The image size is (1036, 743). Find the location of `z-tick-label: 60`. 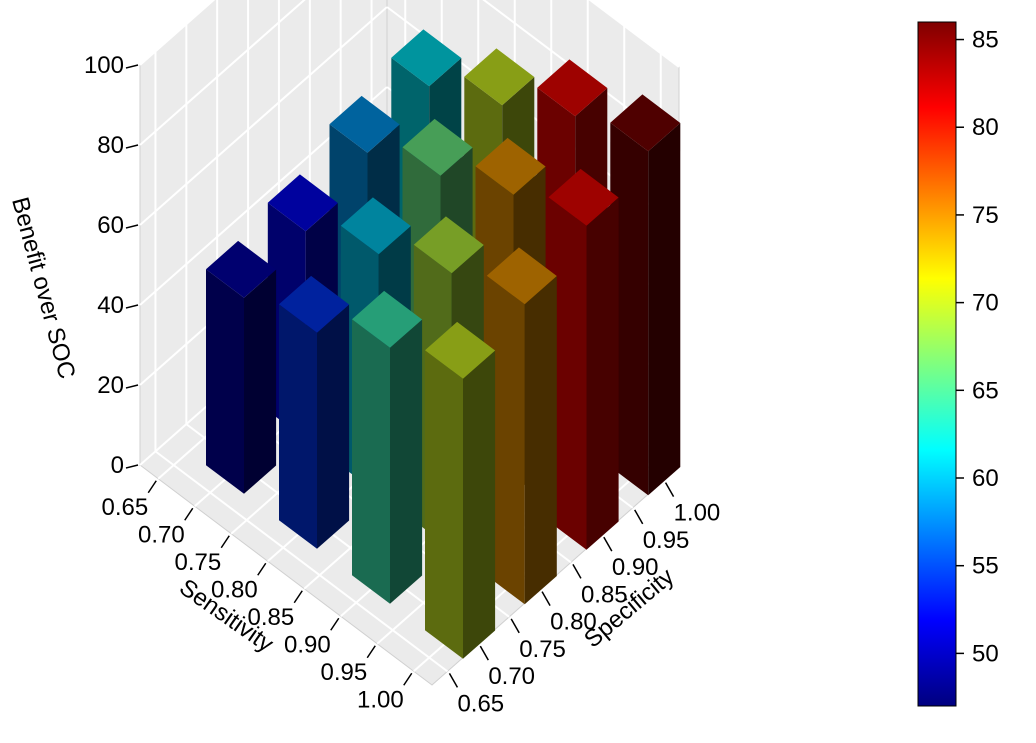

z-tick-label: 60 is located at coordinates (110, 225).